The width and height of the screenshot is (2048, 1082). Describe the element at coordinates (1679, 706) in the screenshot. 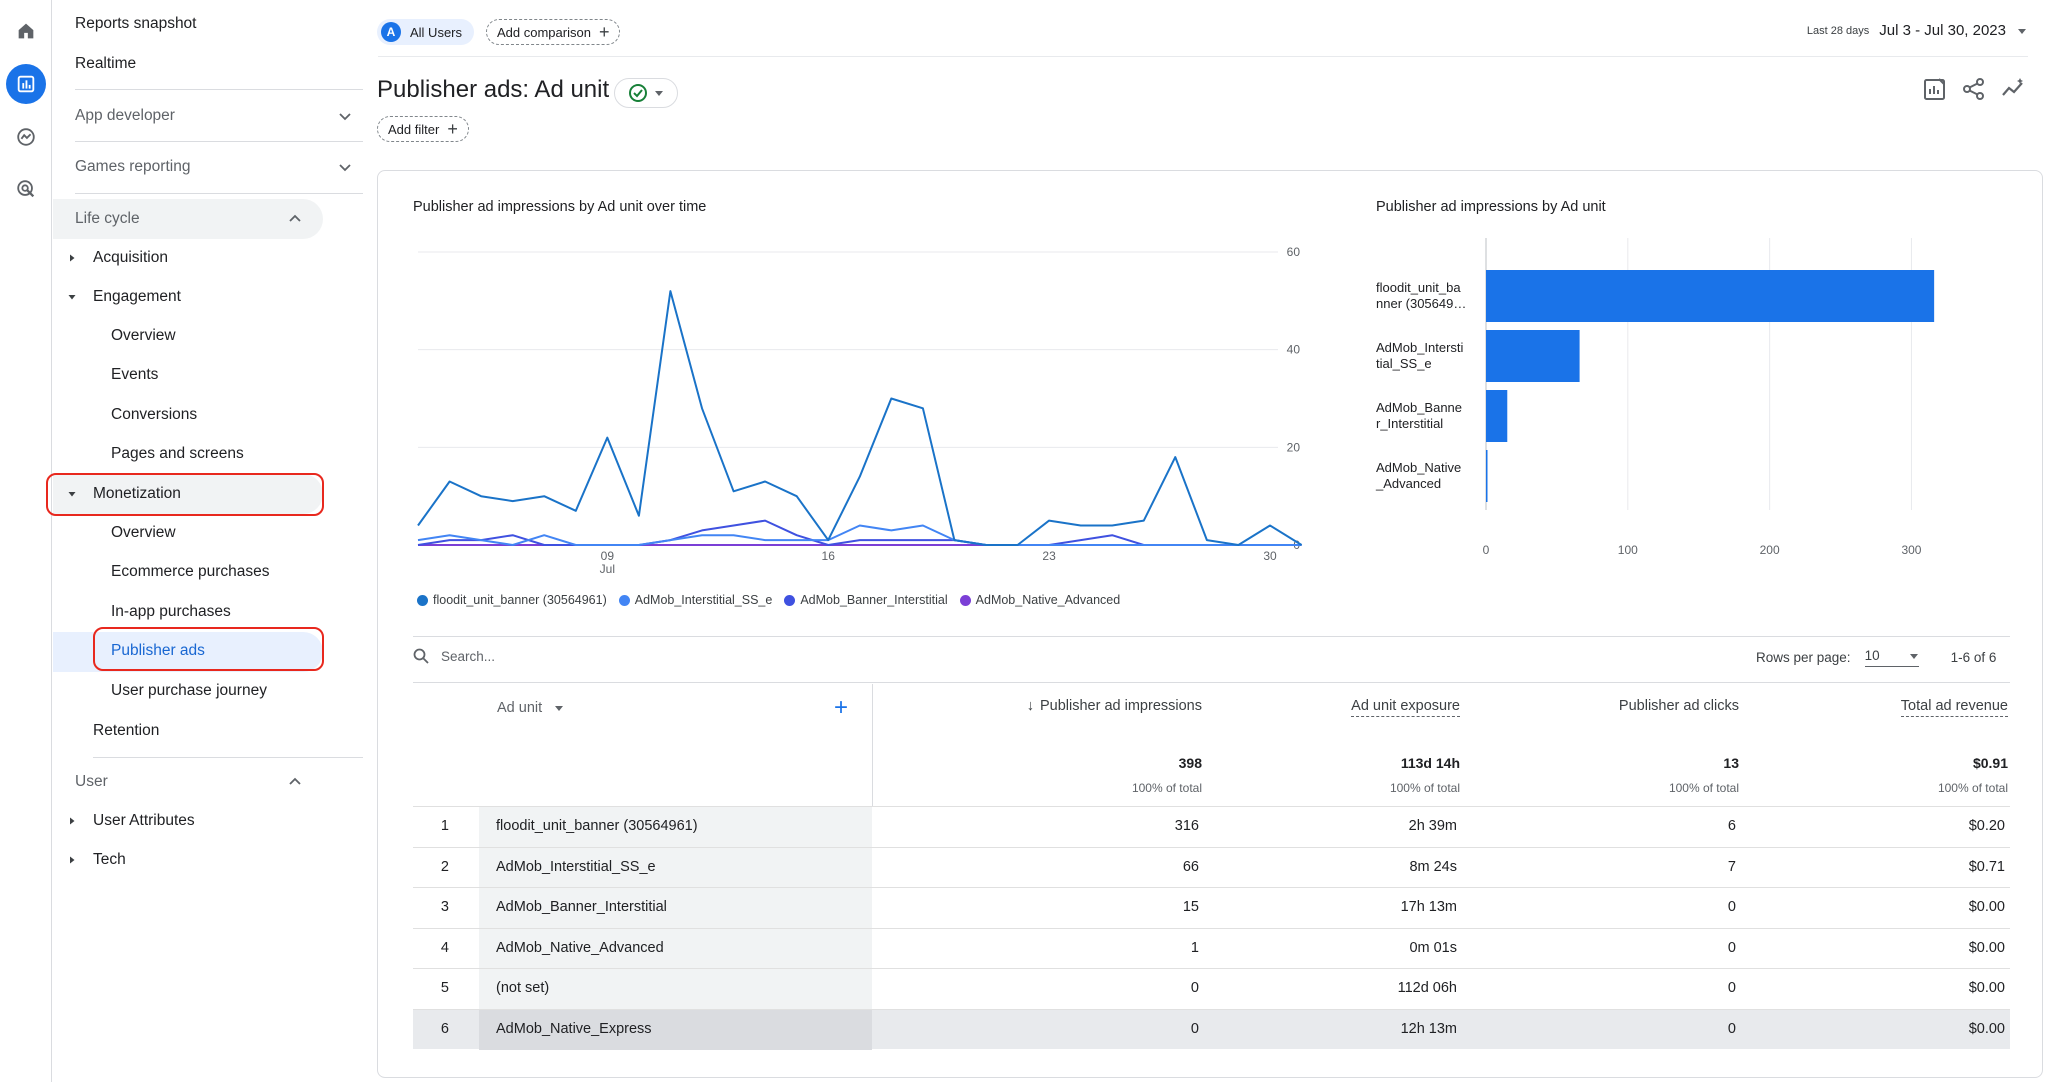

I see `column-header-clicks: Publisher ad clicks` at that location.